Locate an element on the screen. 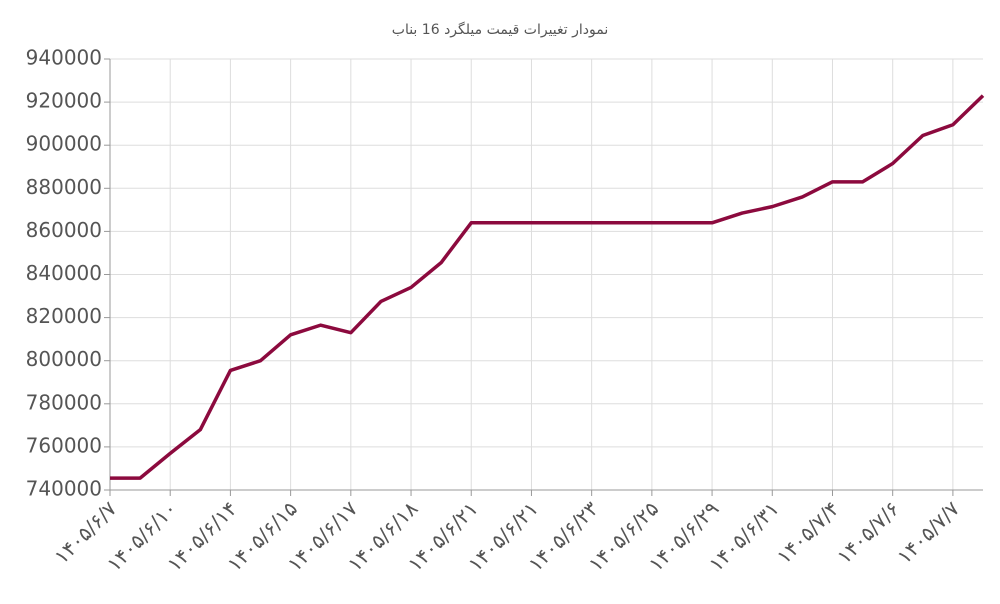 This screenshot has width=1000, height=604. x-tick-label: ۱۴۰۵/۷/۷ is located at coordinates (928, 532).